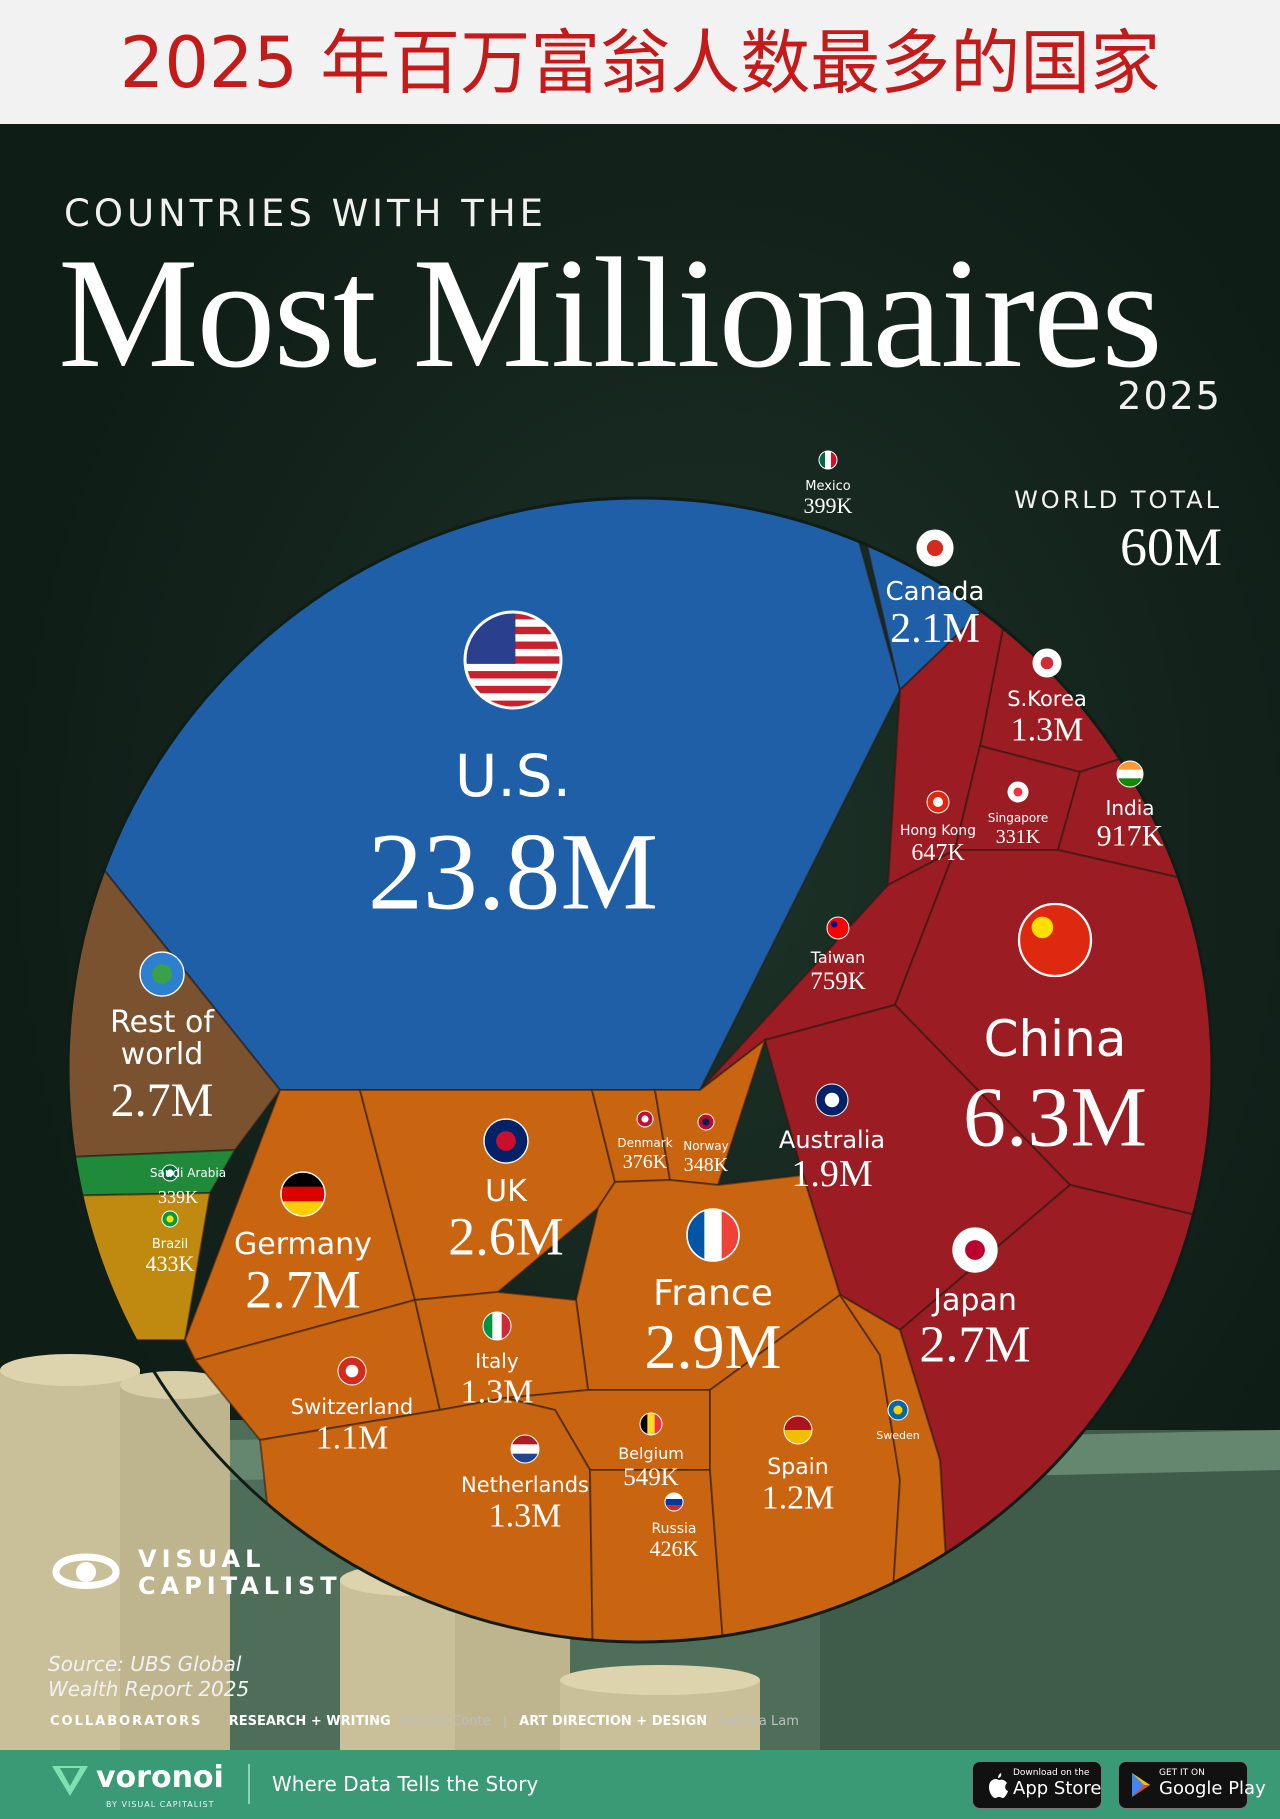 The image size is (1280, 1819). Describe the element at coordinates (170, 1263) in the screenshot. I see `value-brazil: 433K` at that location.